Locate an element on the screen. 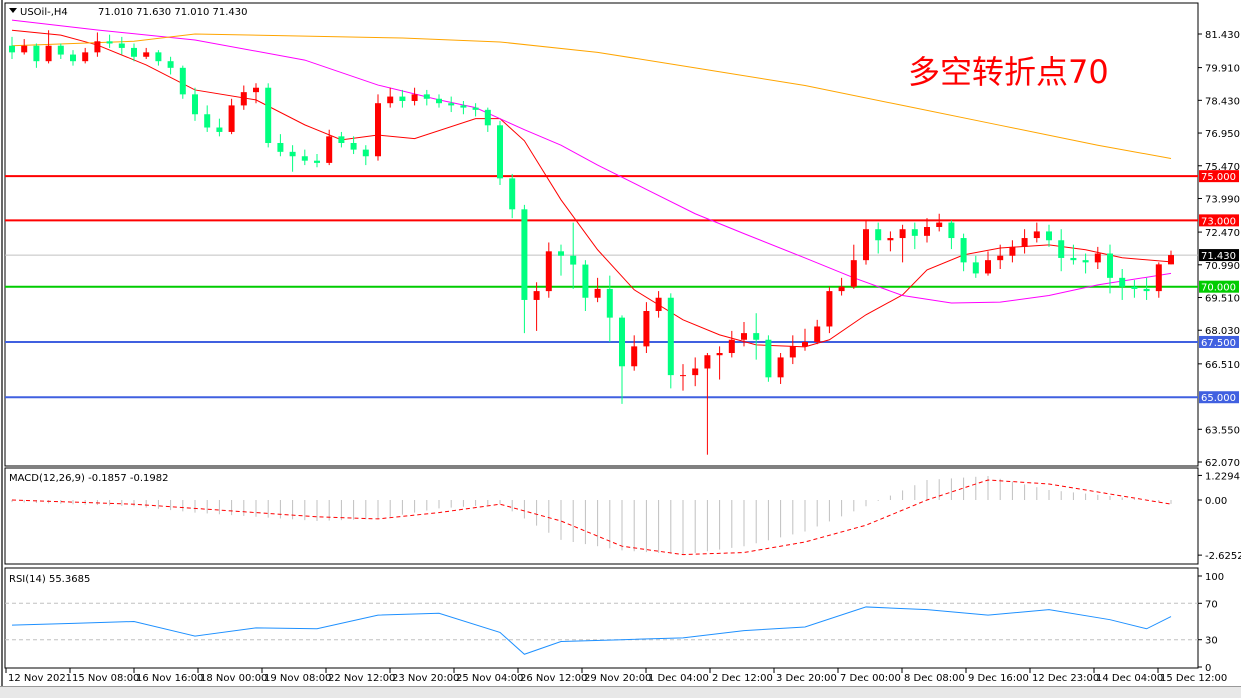  macd-tick-label: 1.2294 is located at coordinates (1222, 476).